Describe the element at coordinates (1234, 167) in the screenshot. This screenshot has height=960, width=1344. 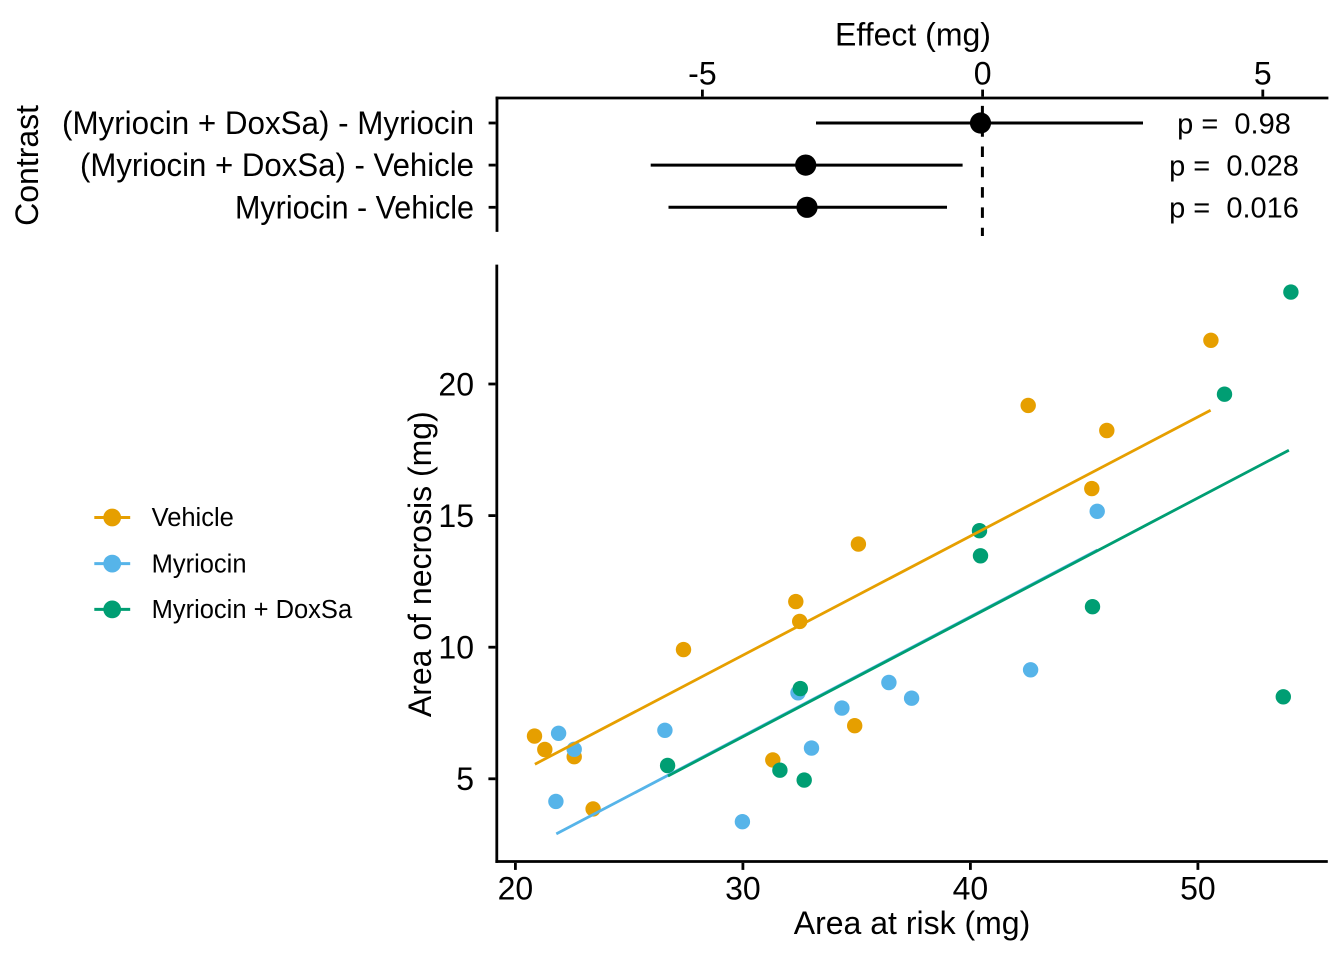
I see `svg-text: p = 0.028` at that location.